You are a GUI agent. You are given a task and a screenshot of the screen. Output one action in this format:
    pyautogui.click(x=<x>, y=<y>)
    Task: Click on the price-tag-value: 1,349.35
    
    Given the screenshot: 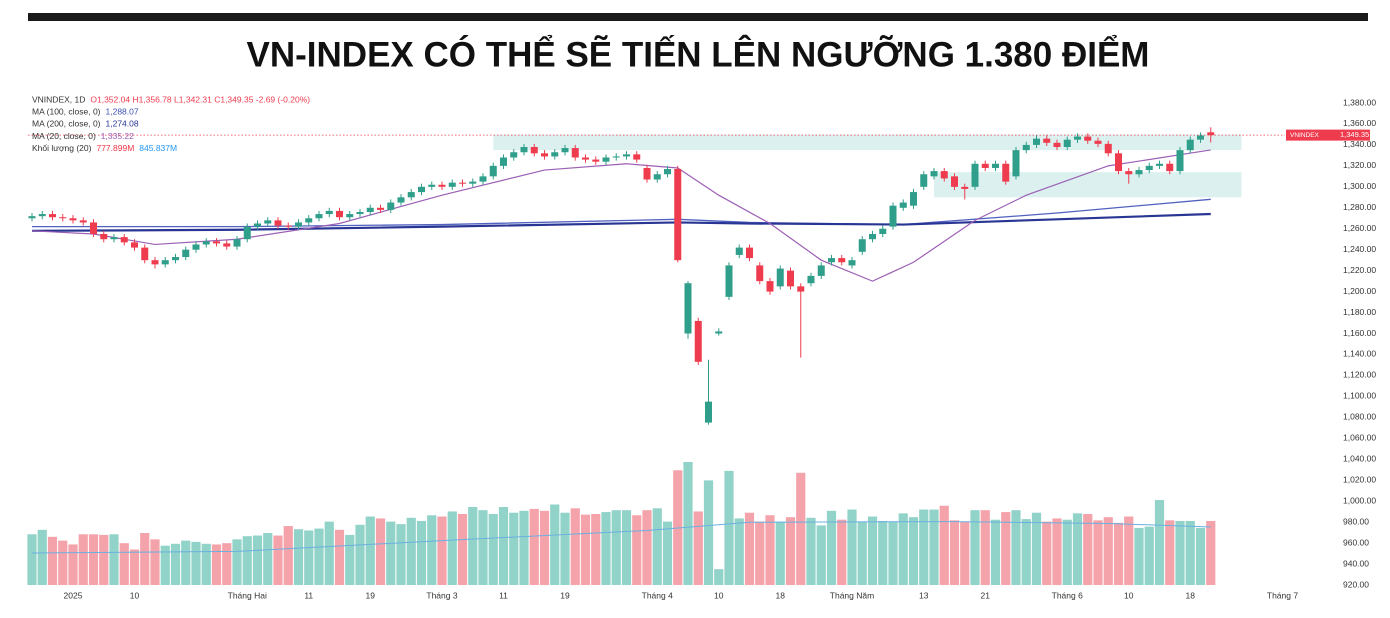 What is the action you would take?
    pyautogui.click(x=1354, y=134)
    